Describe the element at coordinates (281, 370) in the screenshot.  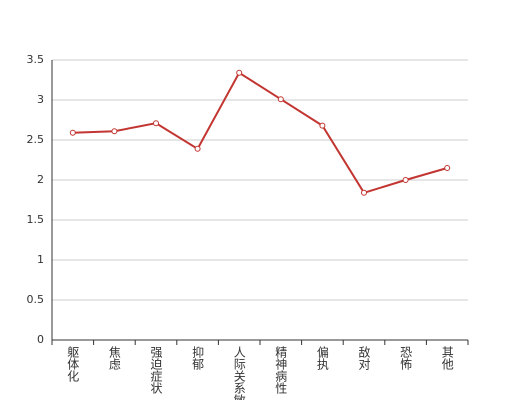
I see `x-tick-label: 精神病性` at that location.